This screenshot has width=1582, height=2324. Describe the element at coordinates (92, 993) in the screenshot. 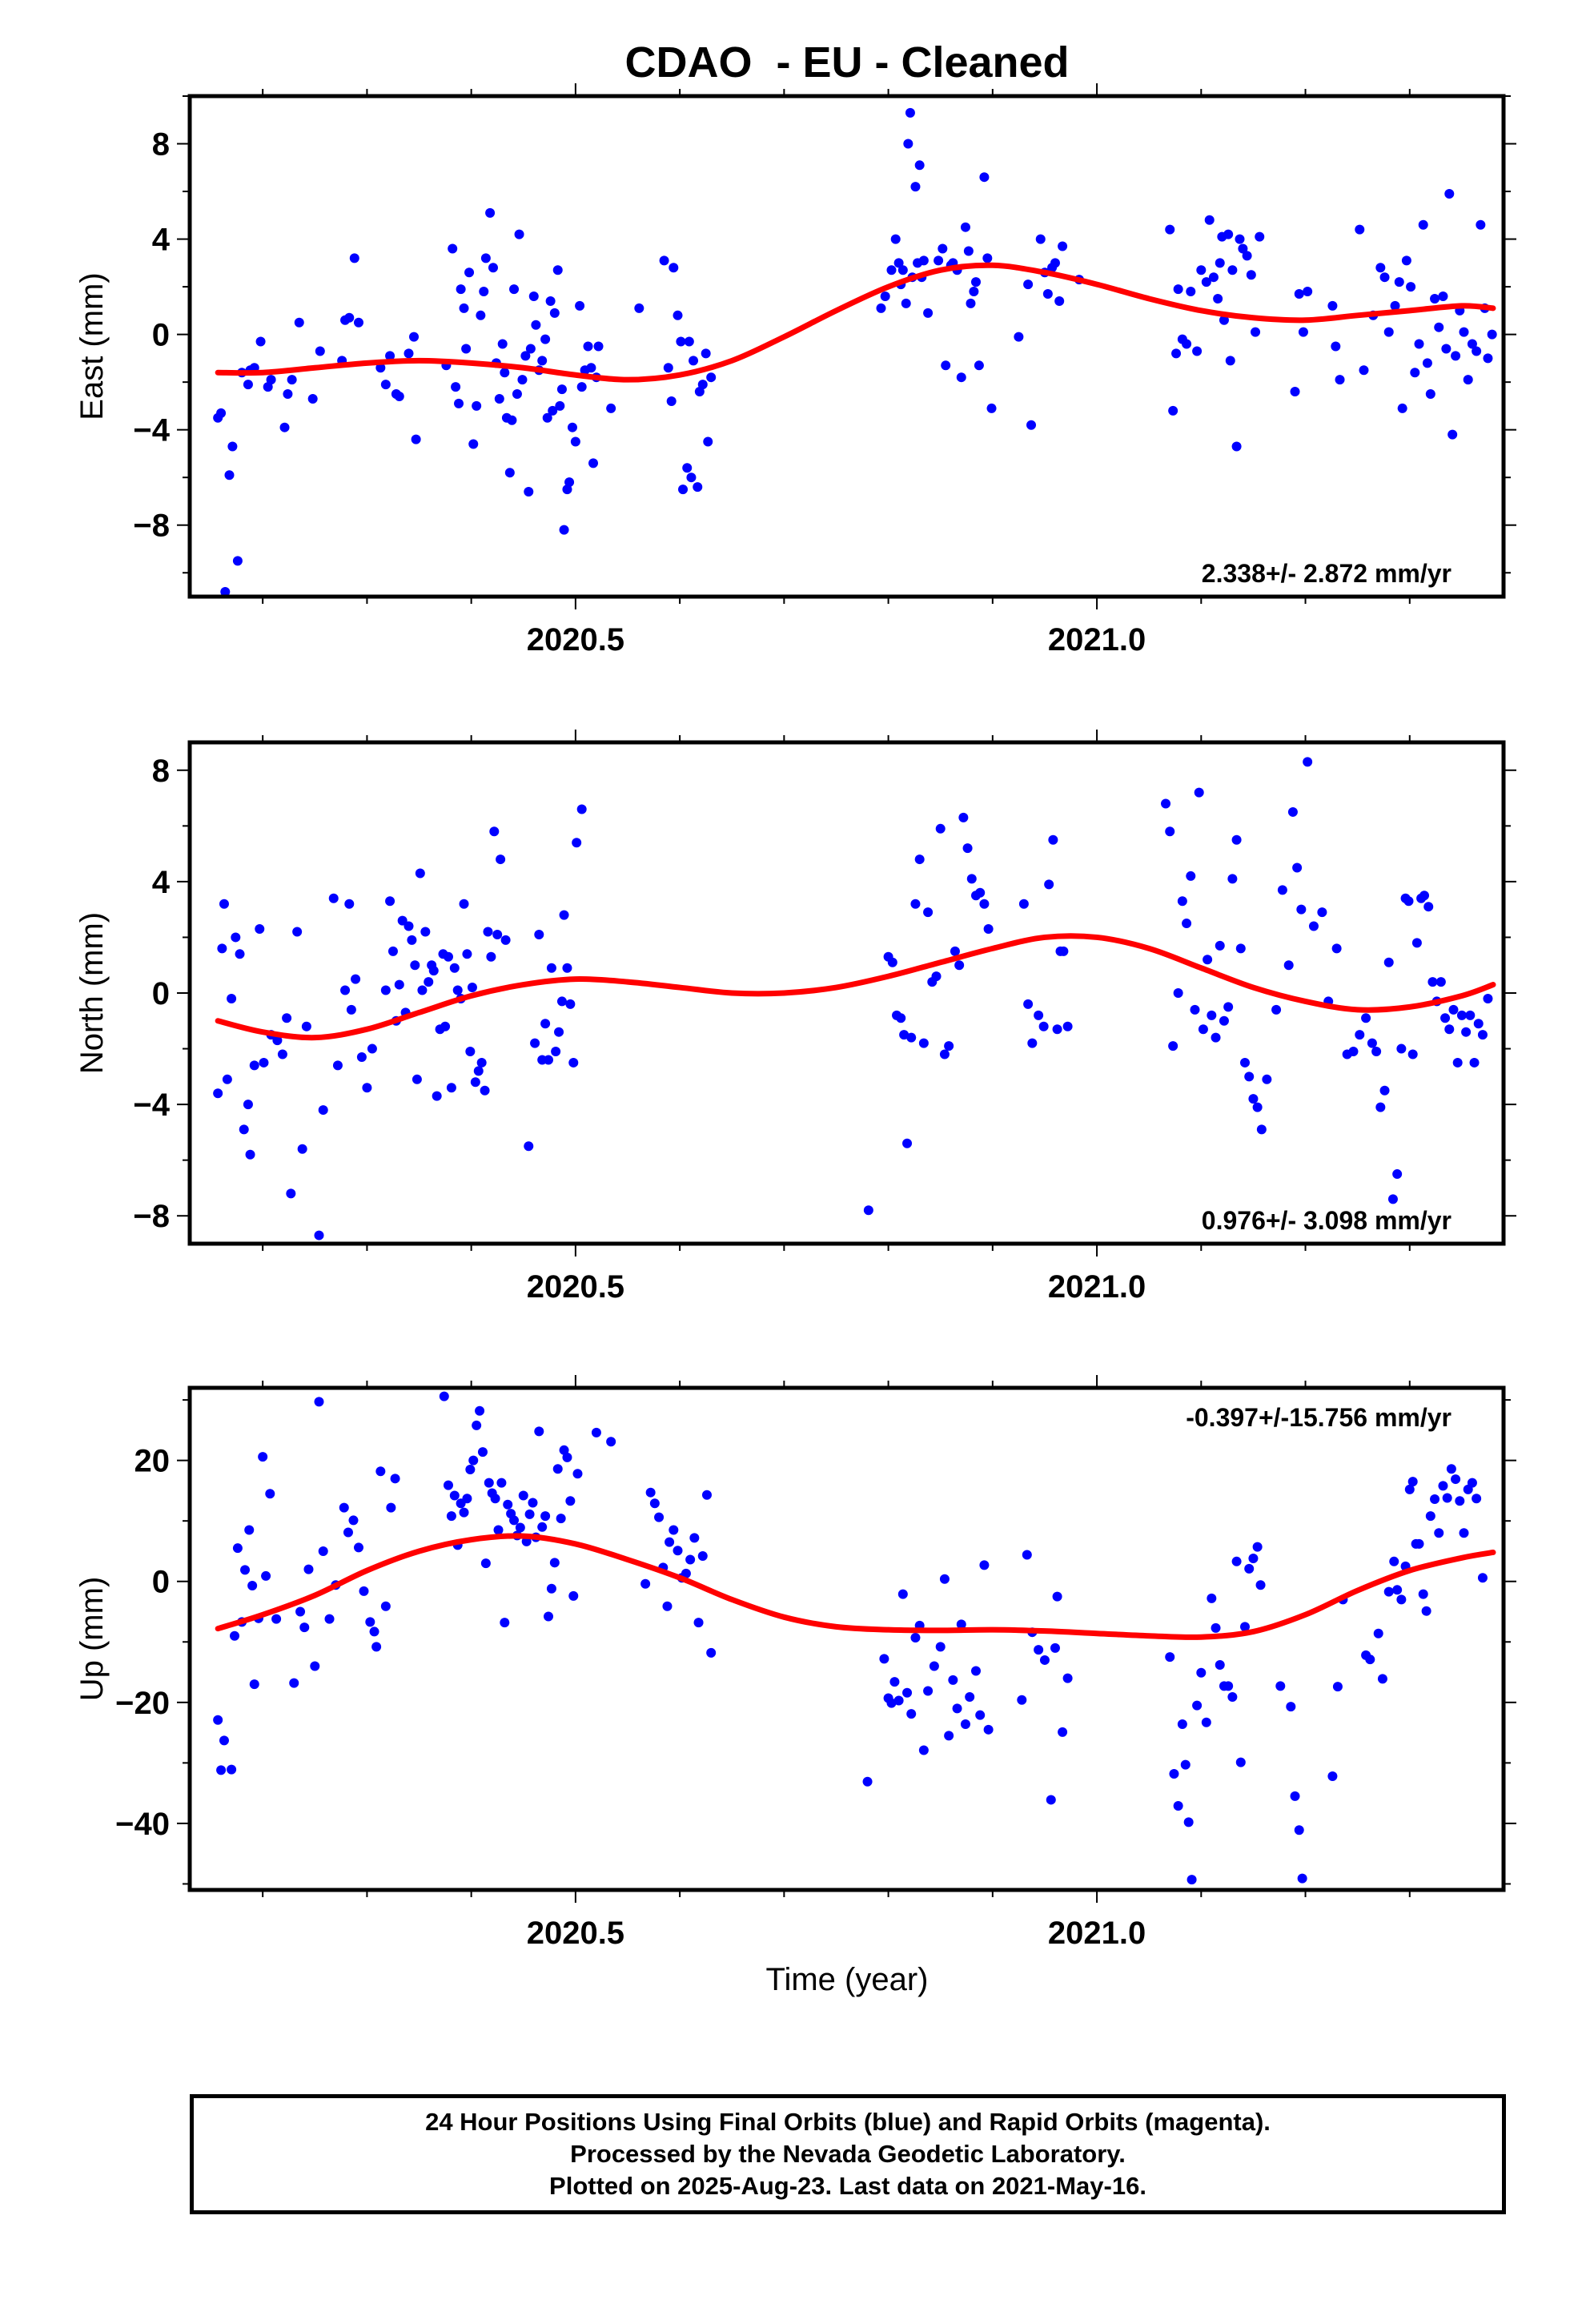

I see `y-axis-label-north: North (mm)` at that location.